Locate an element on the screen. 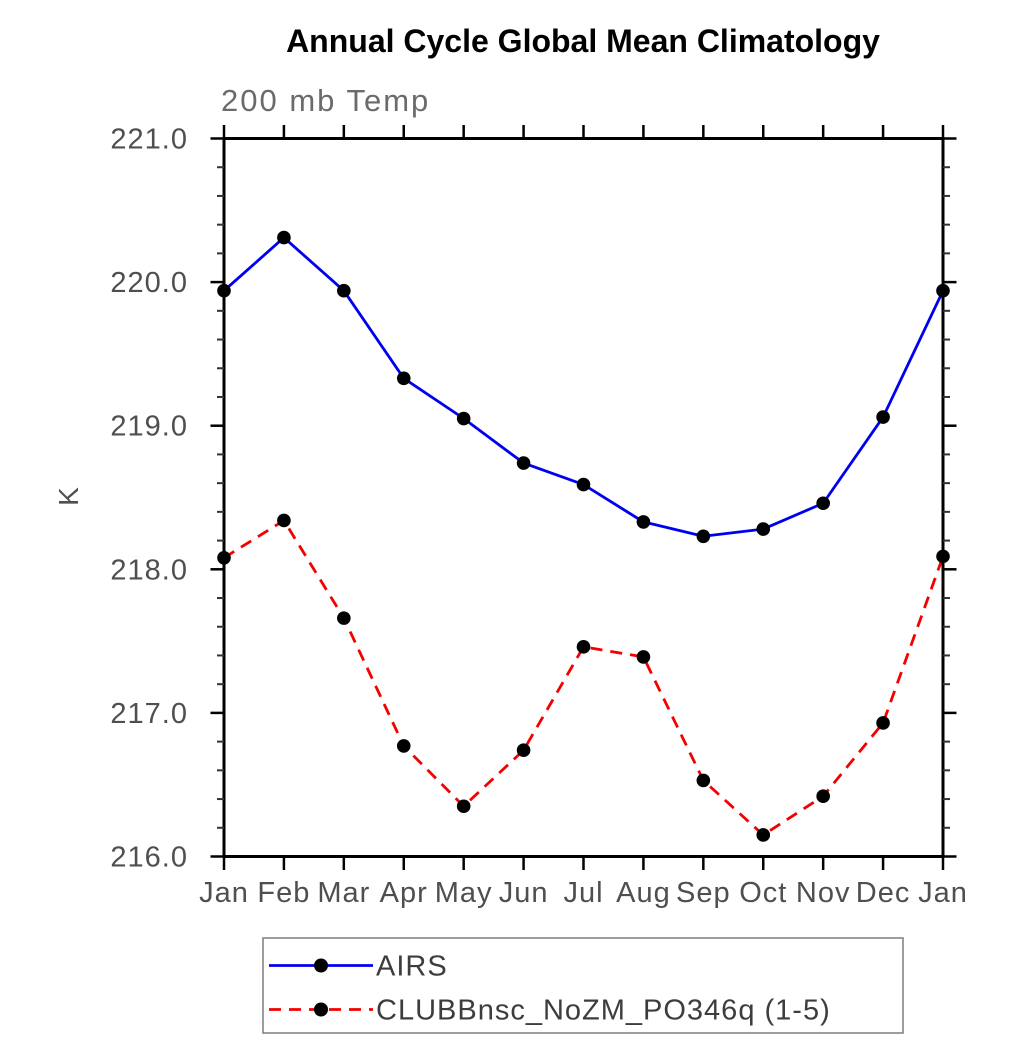  chart-subtitle: 200 mb Temp is located at coordinates (325, 100).